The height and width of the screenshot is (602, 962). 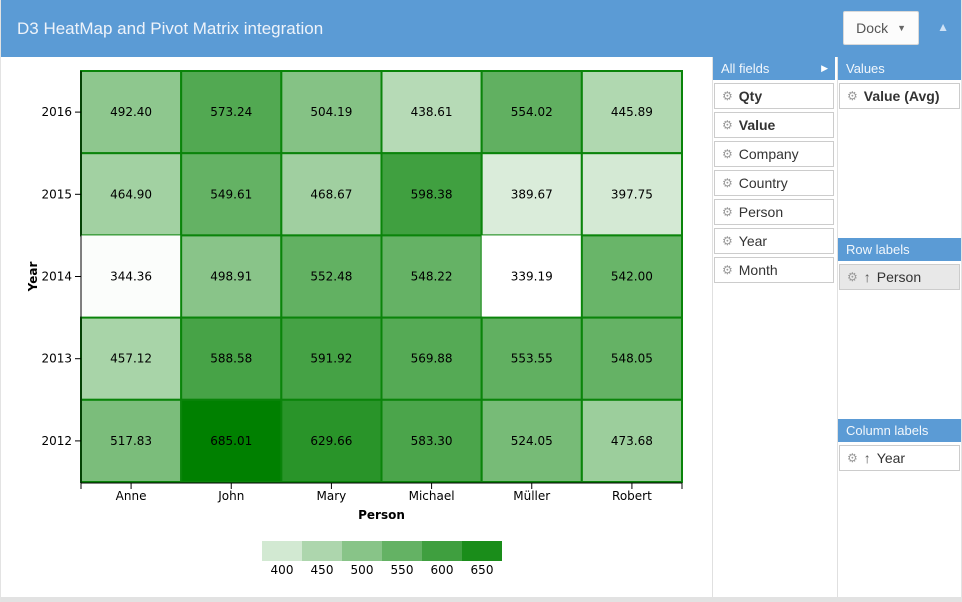 I want to click on field-item-person: ⚙ Person, so click(x=774, y=212).